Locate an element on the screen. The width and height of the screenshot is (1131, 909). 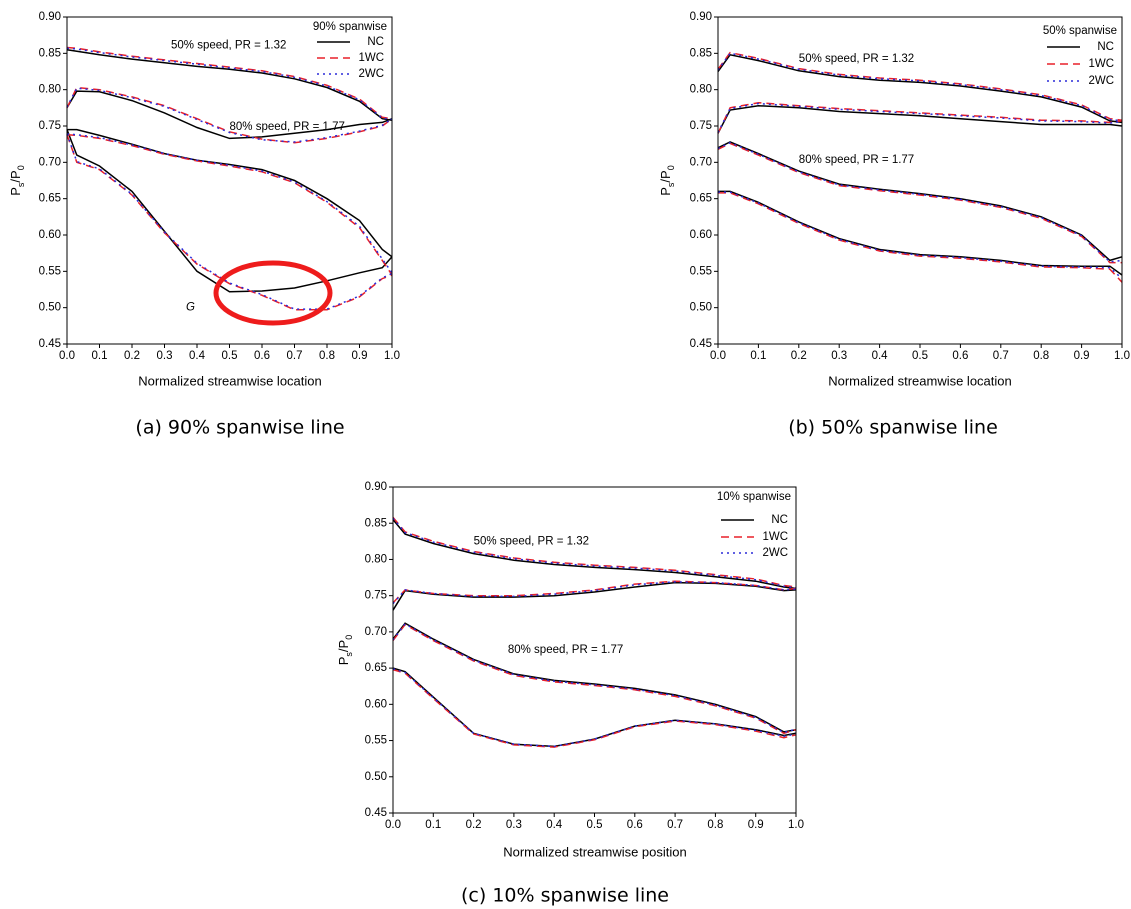
caption: (a) 90% spanwise line is located at coordinates (239, 428).